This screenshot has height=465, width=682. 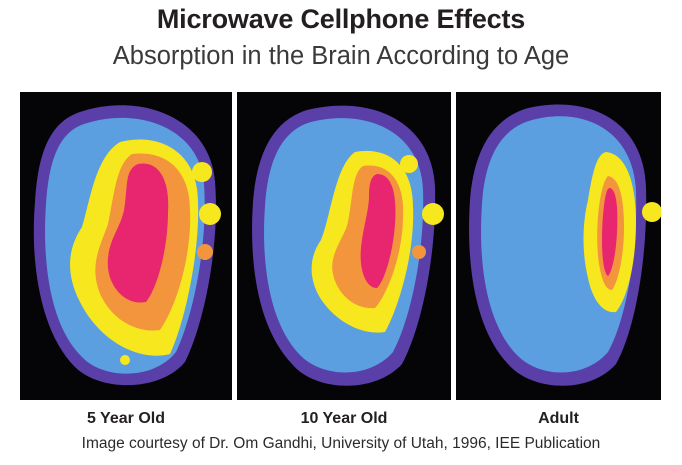 I want to click on page-subtitle: Absorption in the Brain According to Age, so click(x=341, y=56).